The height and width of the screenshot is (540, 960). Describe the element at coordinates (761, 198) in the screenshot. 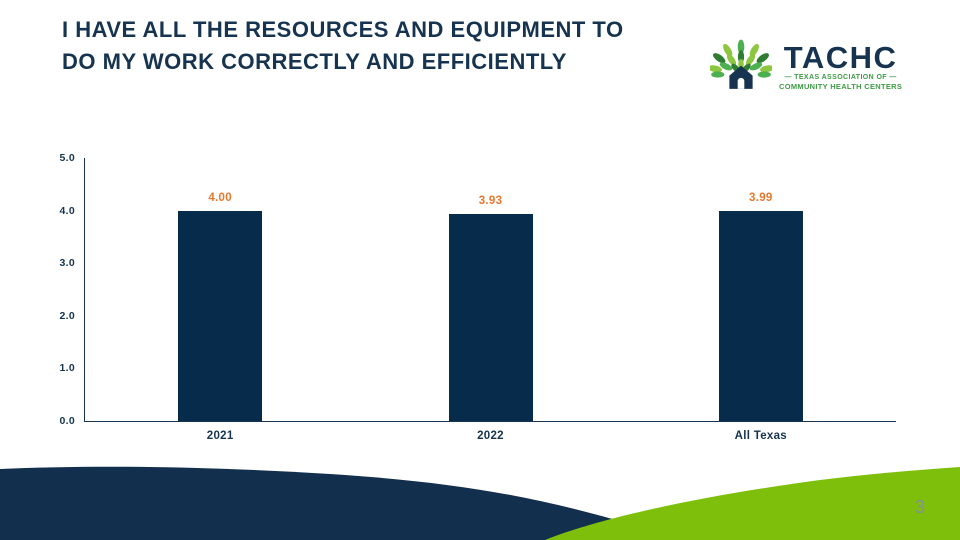

I see `bar-data-label: 3.99` at that location.